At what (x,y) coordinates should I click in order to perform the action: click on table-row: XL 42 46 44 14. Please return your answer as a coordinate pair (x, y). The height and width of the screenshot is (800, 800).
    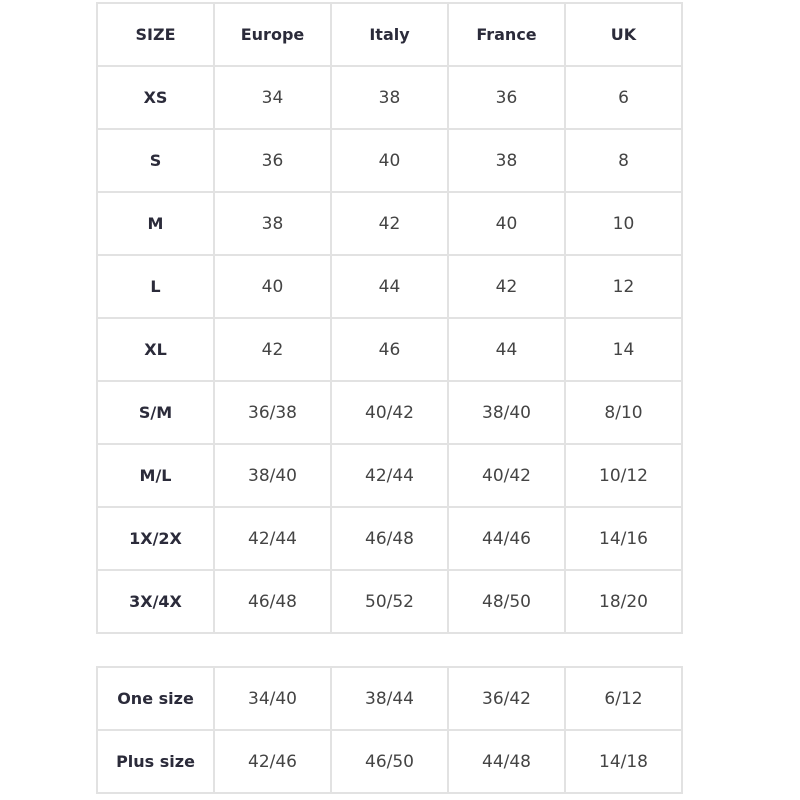
    Looking at the image, I should click on (389, 349).